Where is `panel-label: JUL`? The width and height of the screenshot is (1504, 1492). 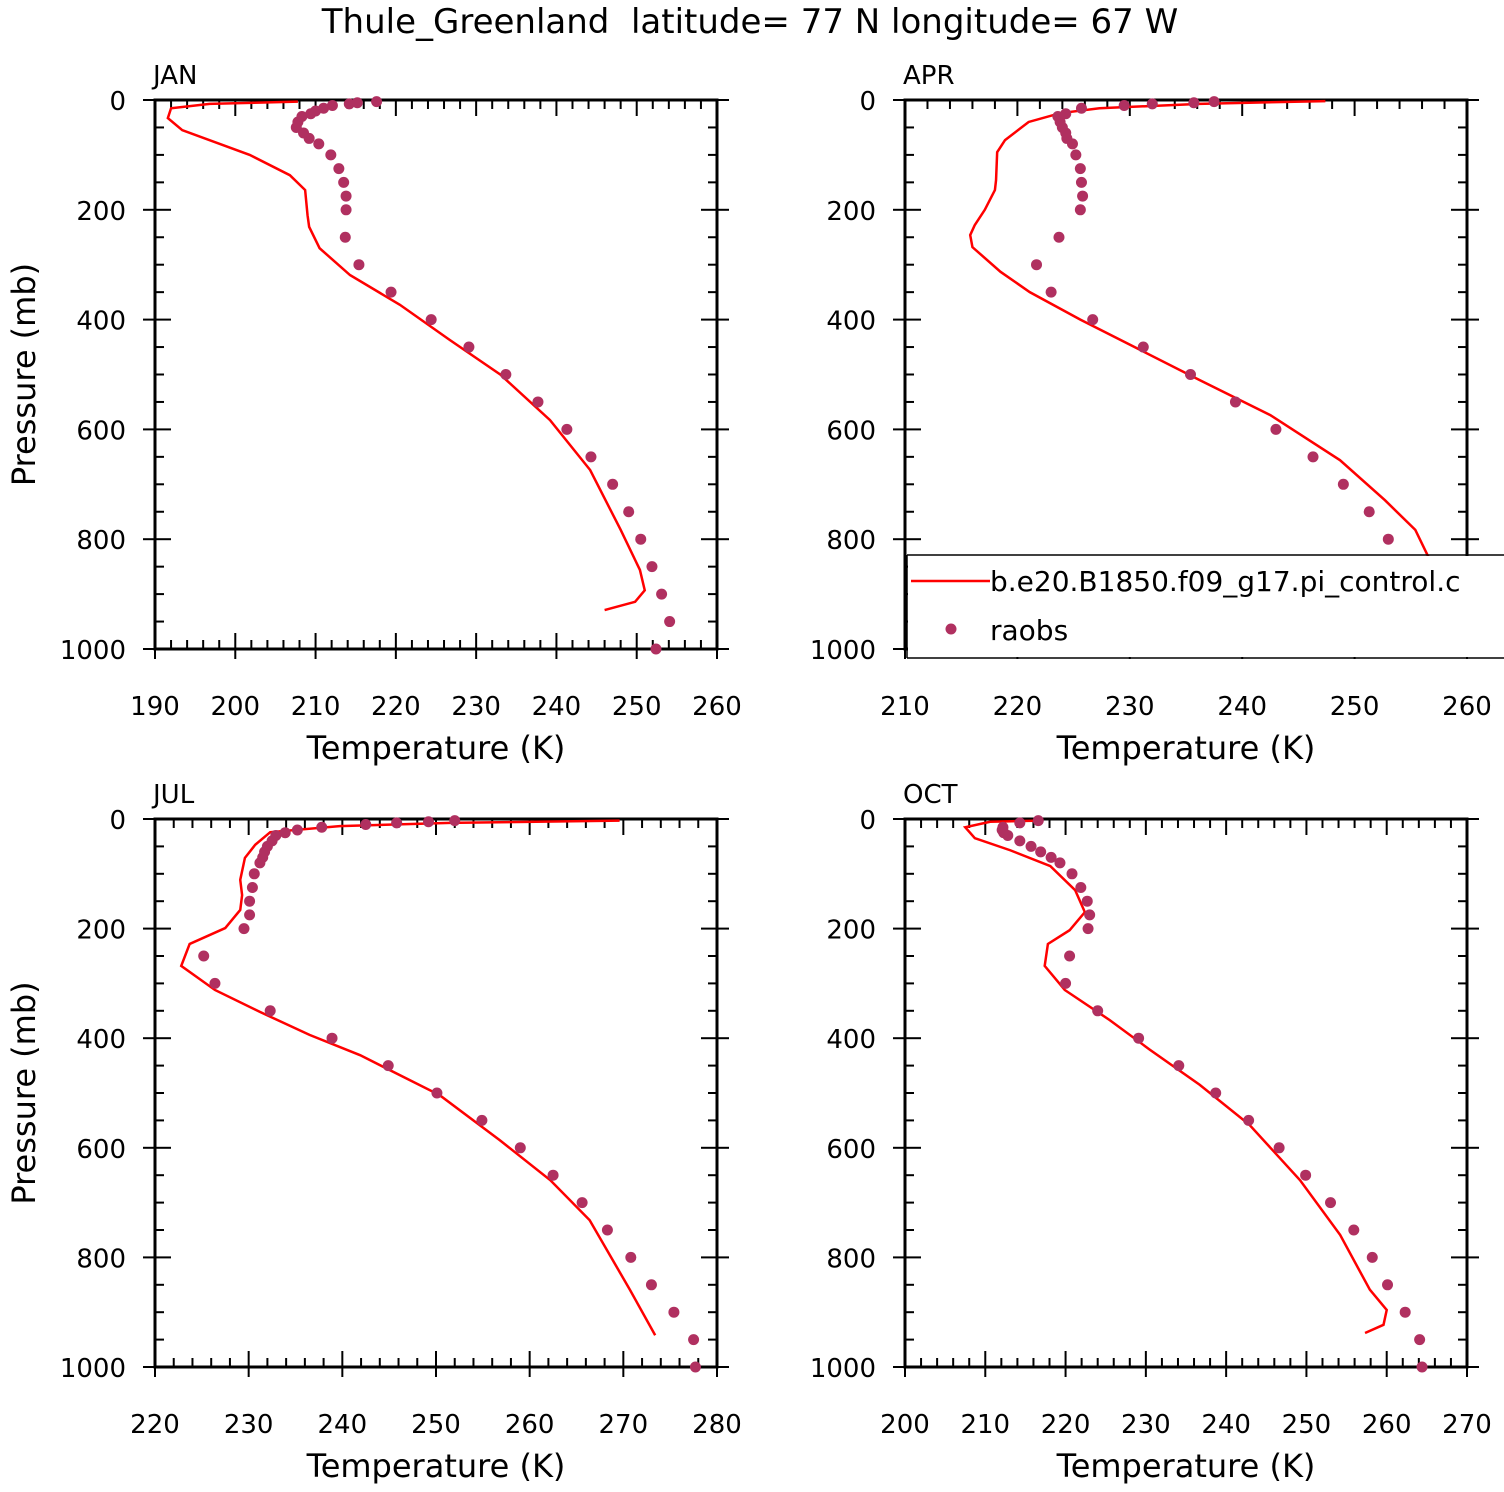 panel-label: JUL is located at coordinates (173, 795).